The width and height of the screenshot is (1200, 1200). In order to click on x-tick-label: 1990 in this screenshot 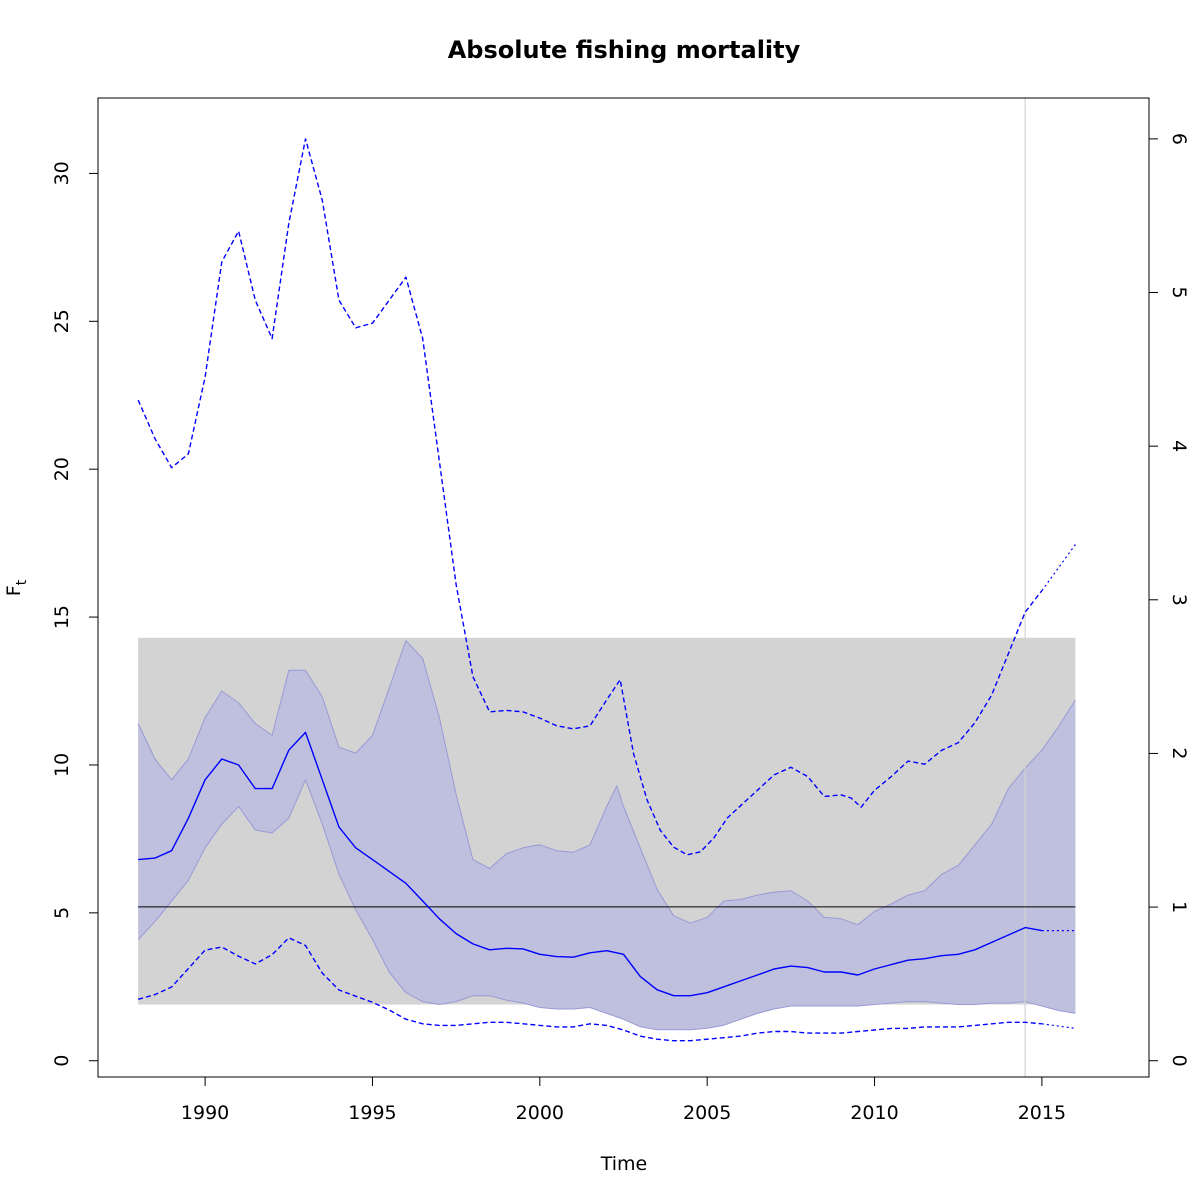, I will do `click(205, 1113)`.